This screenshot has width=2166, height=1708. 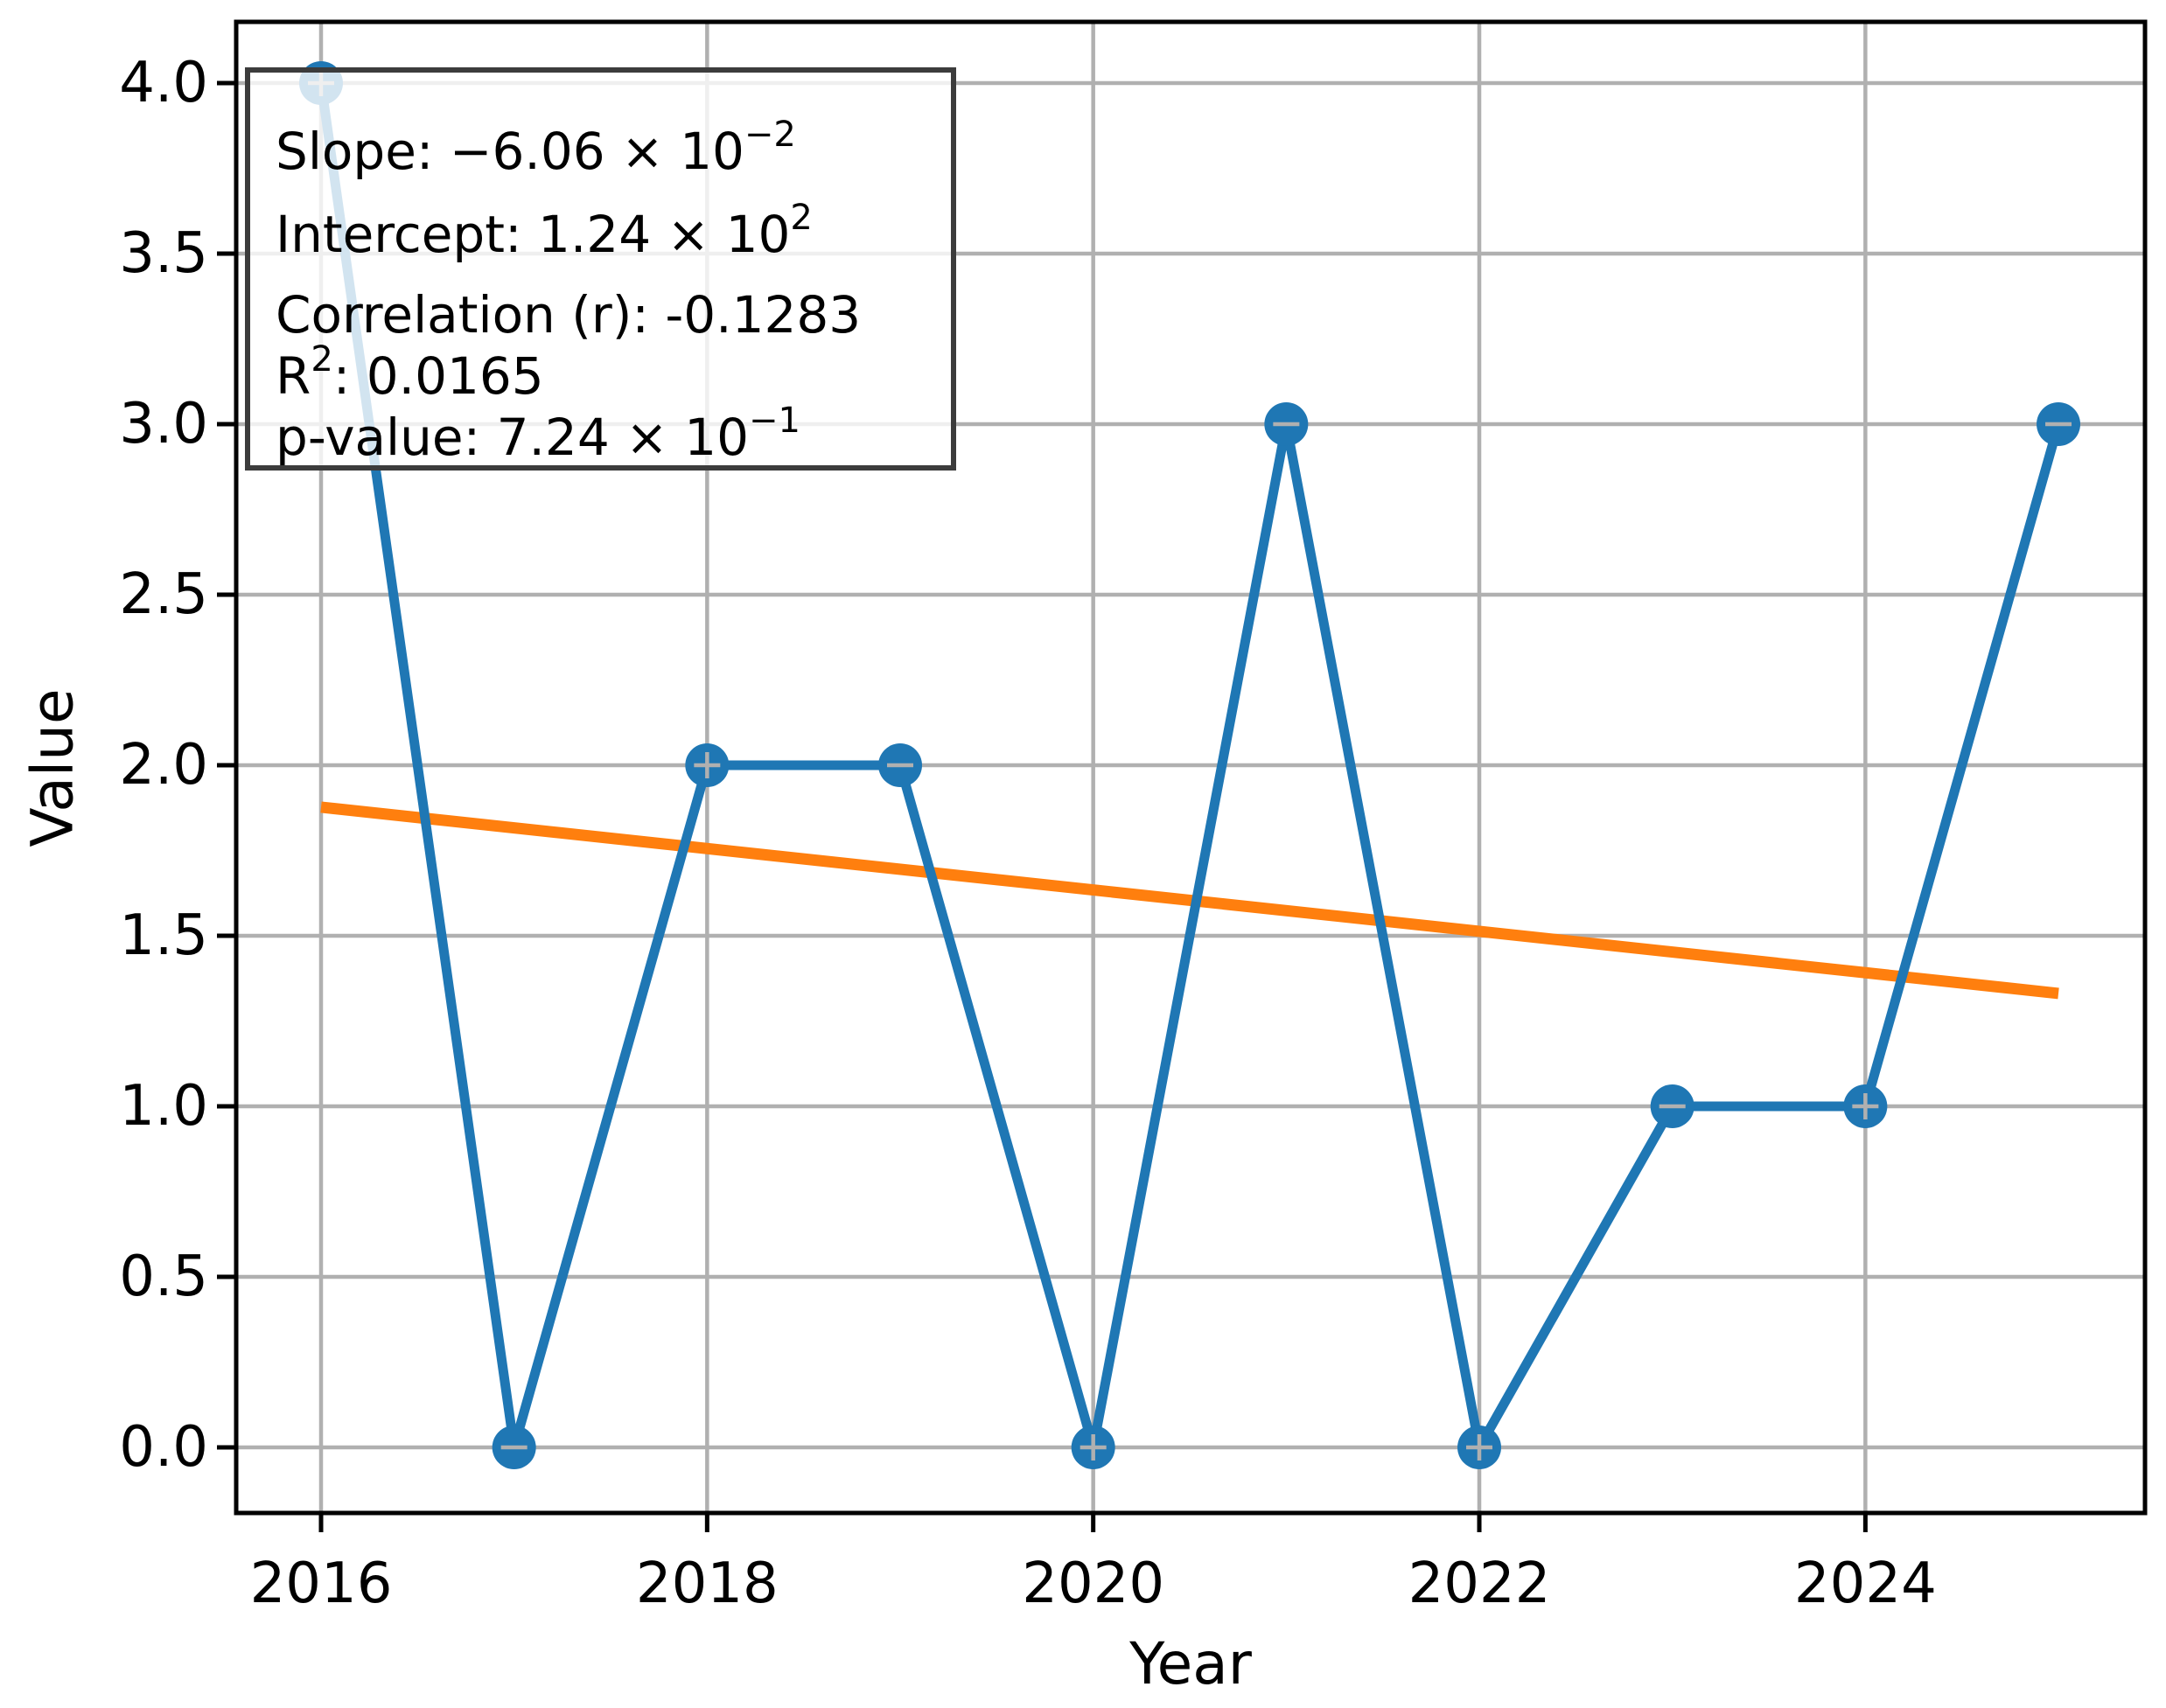 What do you see at coordinates (774, 421) in the screenshot?
I see `stats-line-segment: −1` at bounding box center [774, 421].